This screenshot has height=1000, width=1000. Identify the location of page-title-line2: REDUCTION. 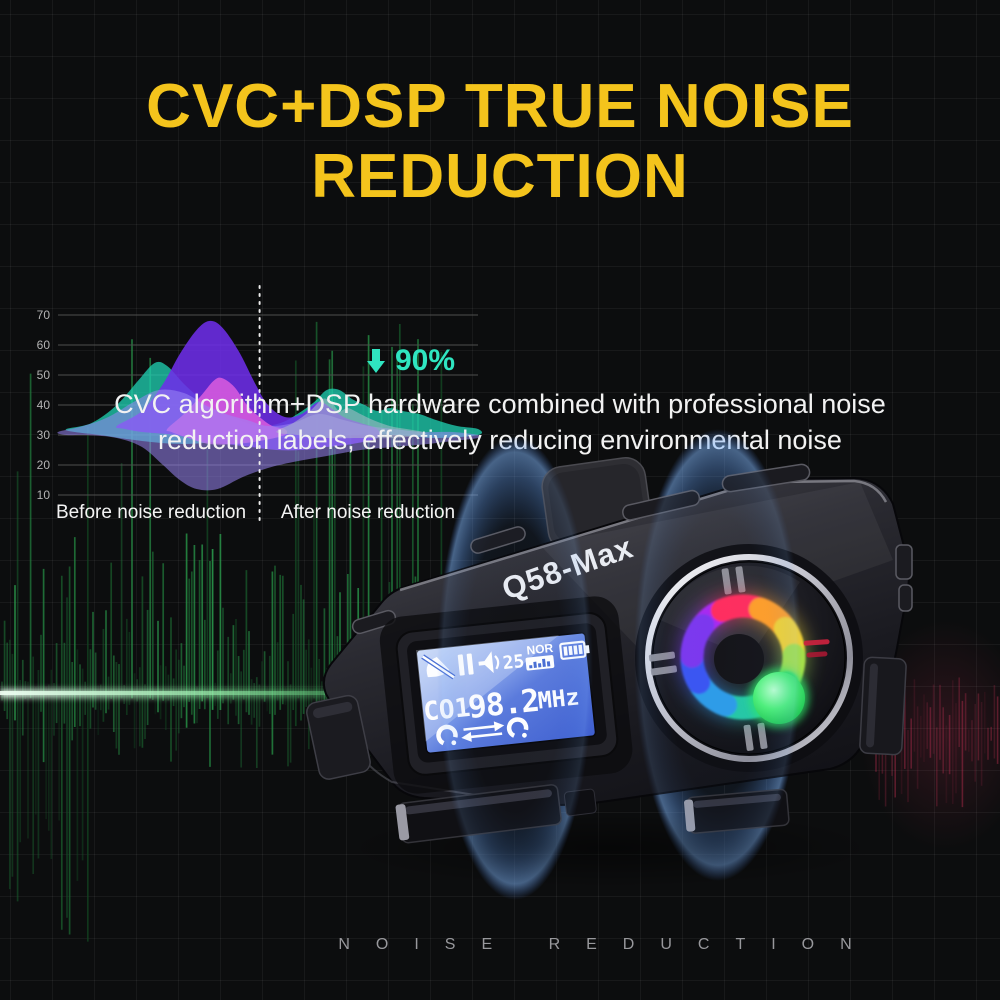
(500, 176).